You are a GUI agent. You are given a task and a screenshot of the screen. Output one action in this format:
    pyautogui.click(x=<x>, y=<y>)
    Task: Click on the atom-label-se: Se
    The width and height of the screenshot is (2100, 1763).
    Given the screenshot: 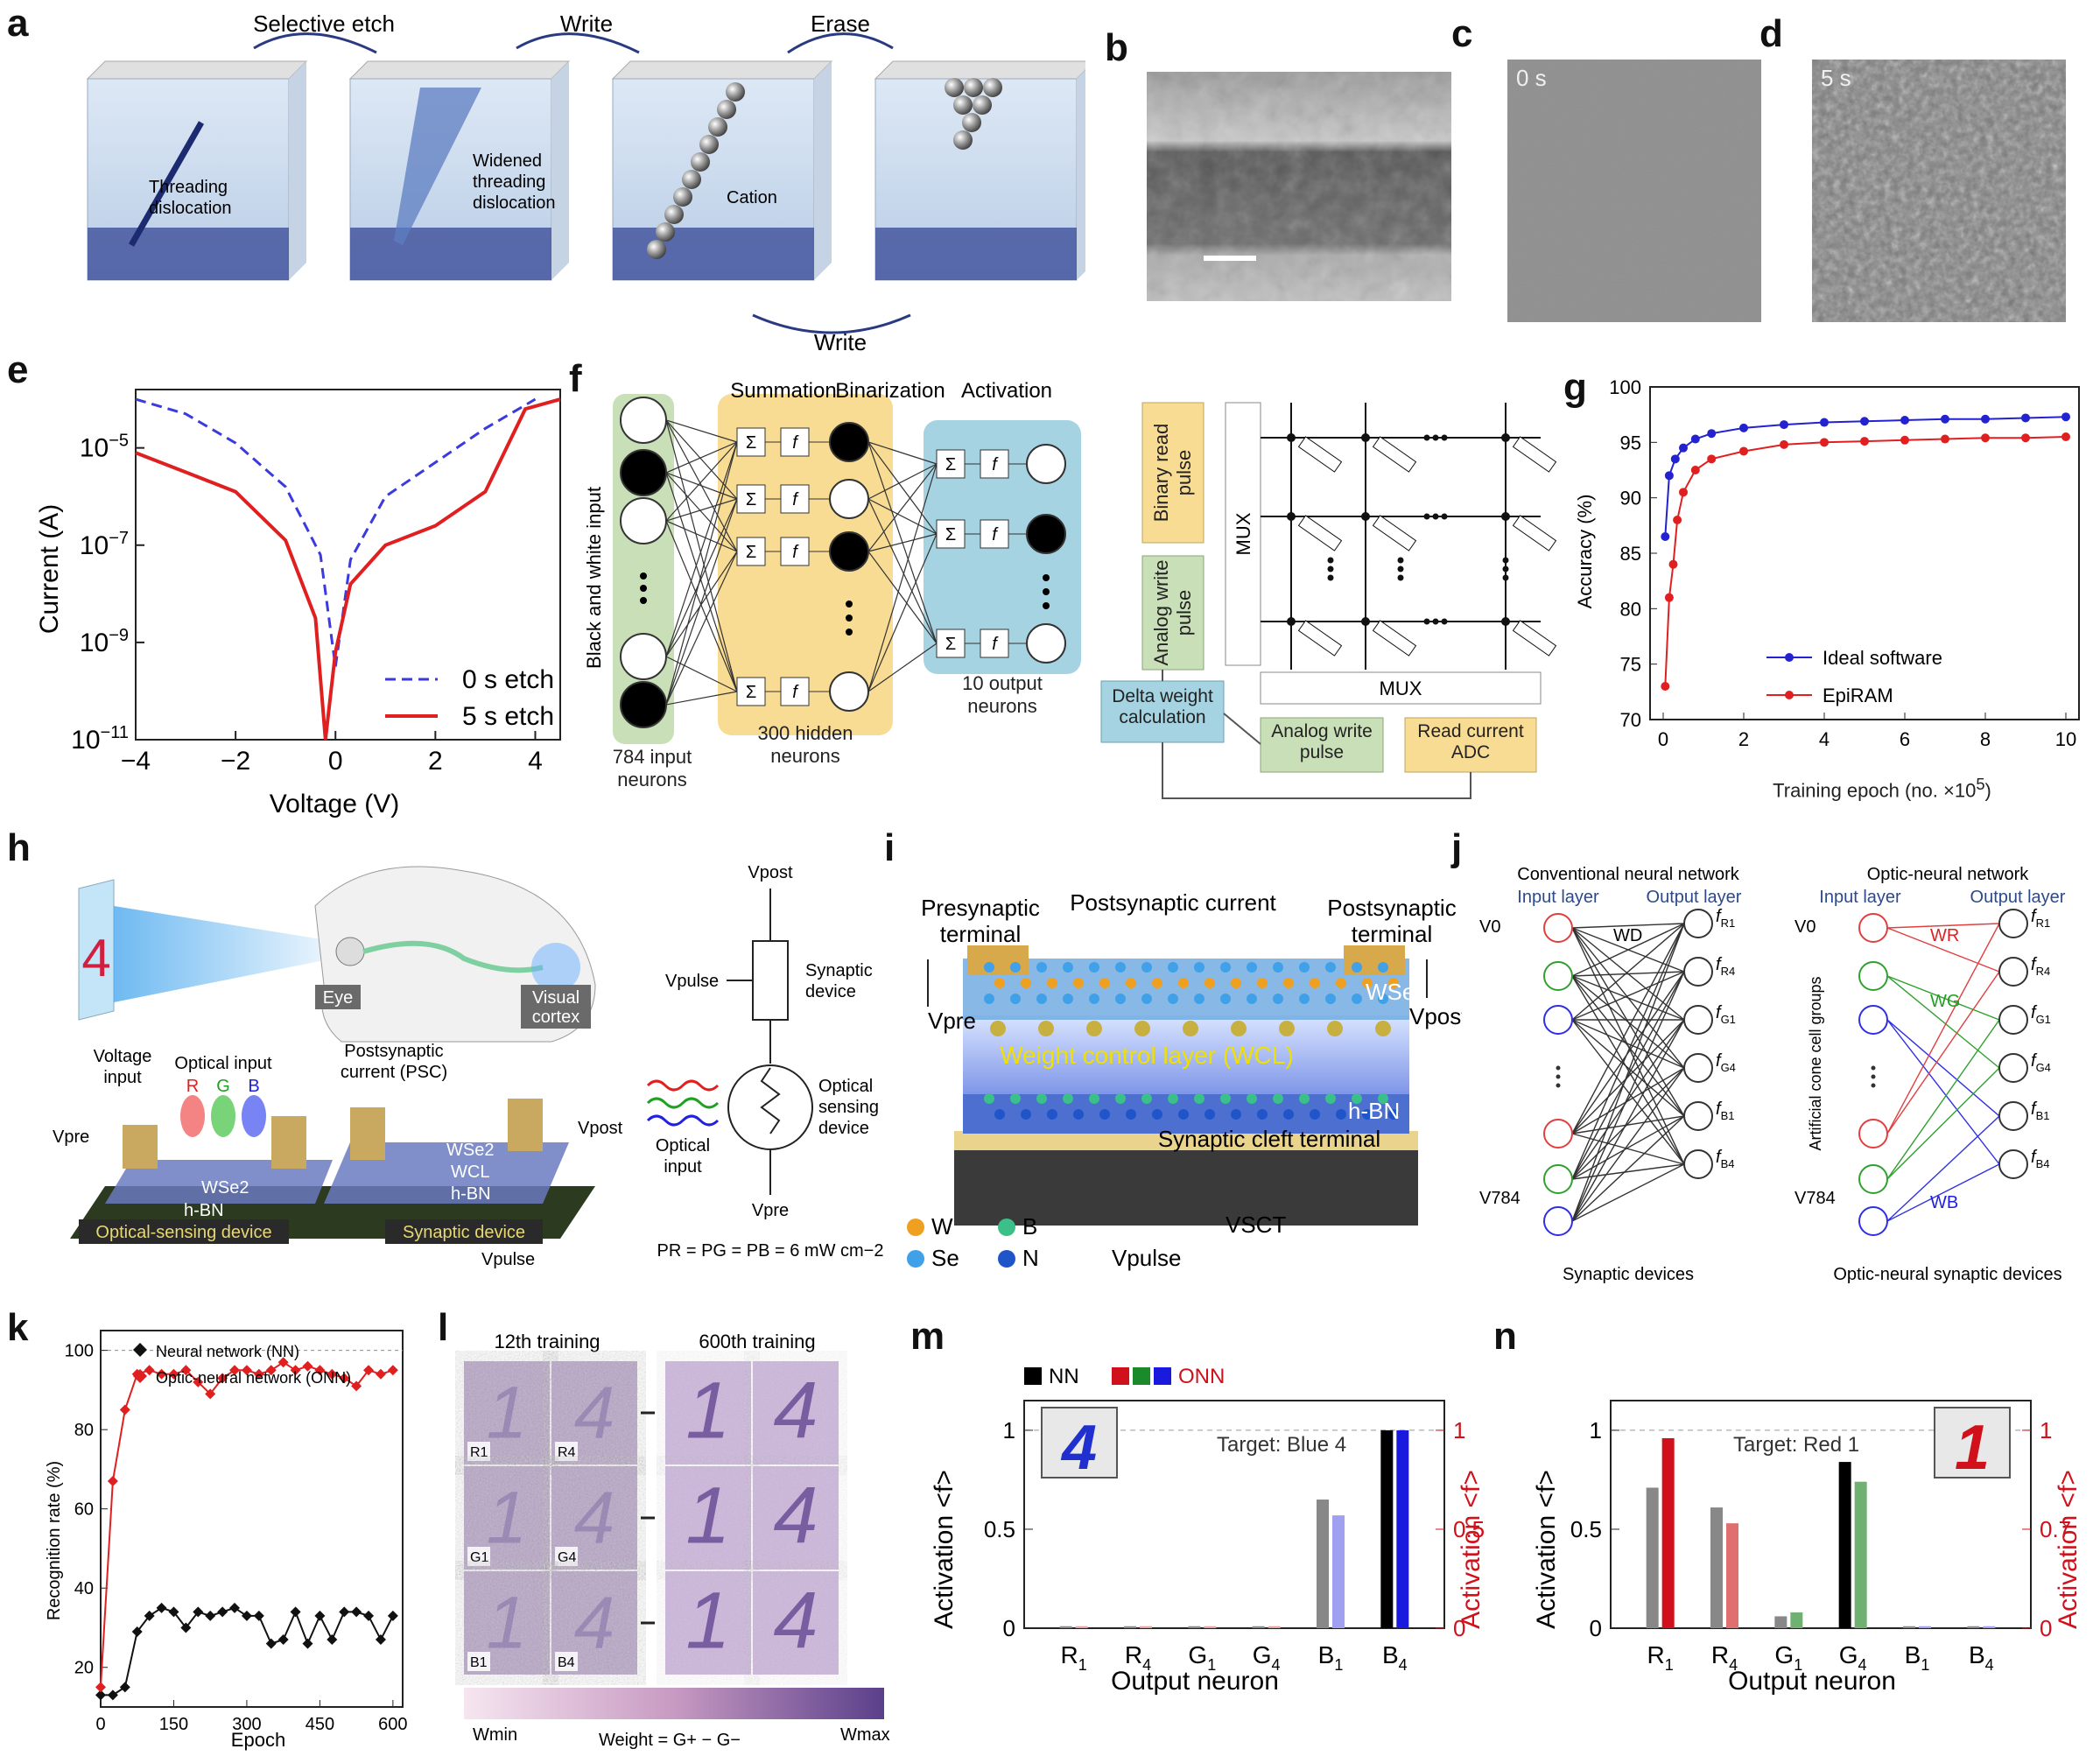 What is the action you would take?
    pyautogui.click(x=945, y=1258)
    